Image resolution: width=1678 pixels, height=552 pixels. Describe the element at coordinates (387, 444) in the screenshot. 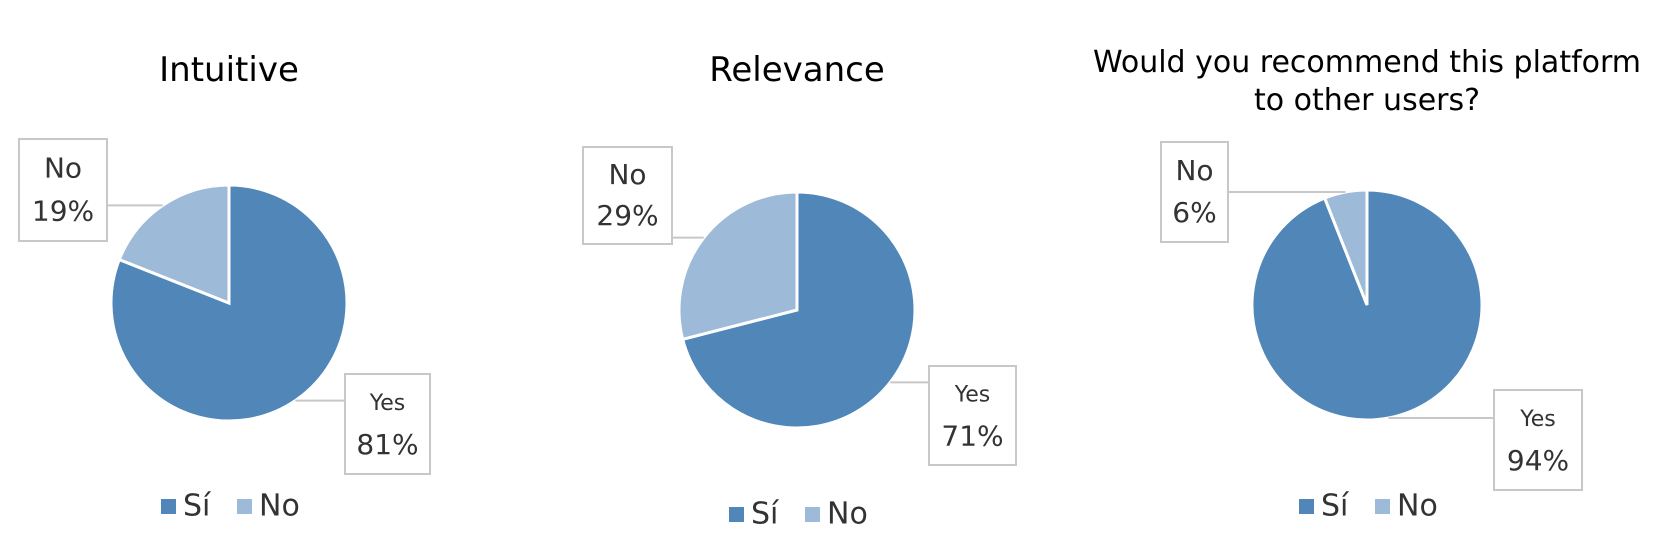

I see `data-label: 81%` at that location.